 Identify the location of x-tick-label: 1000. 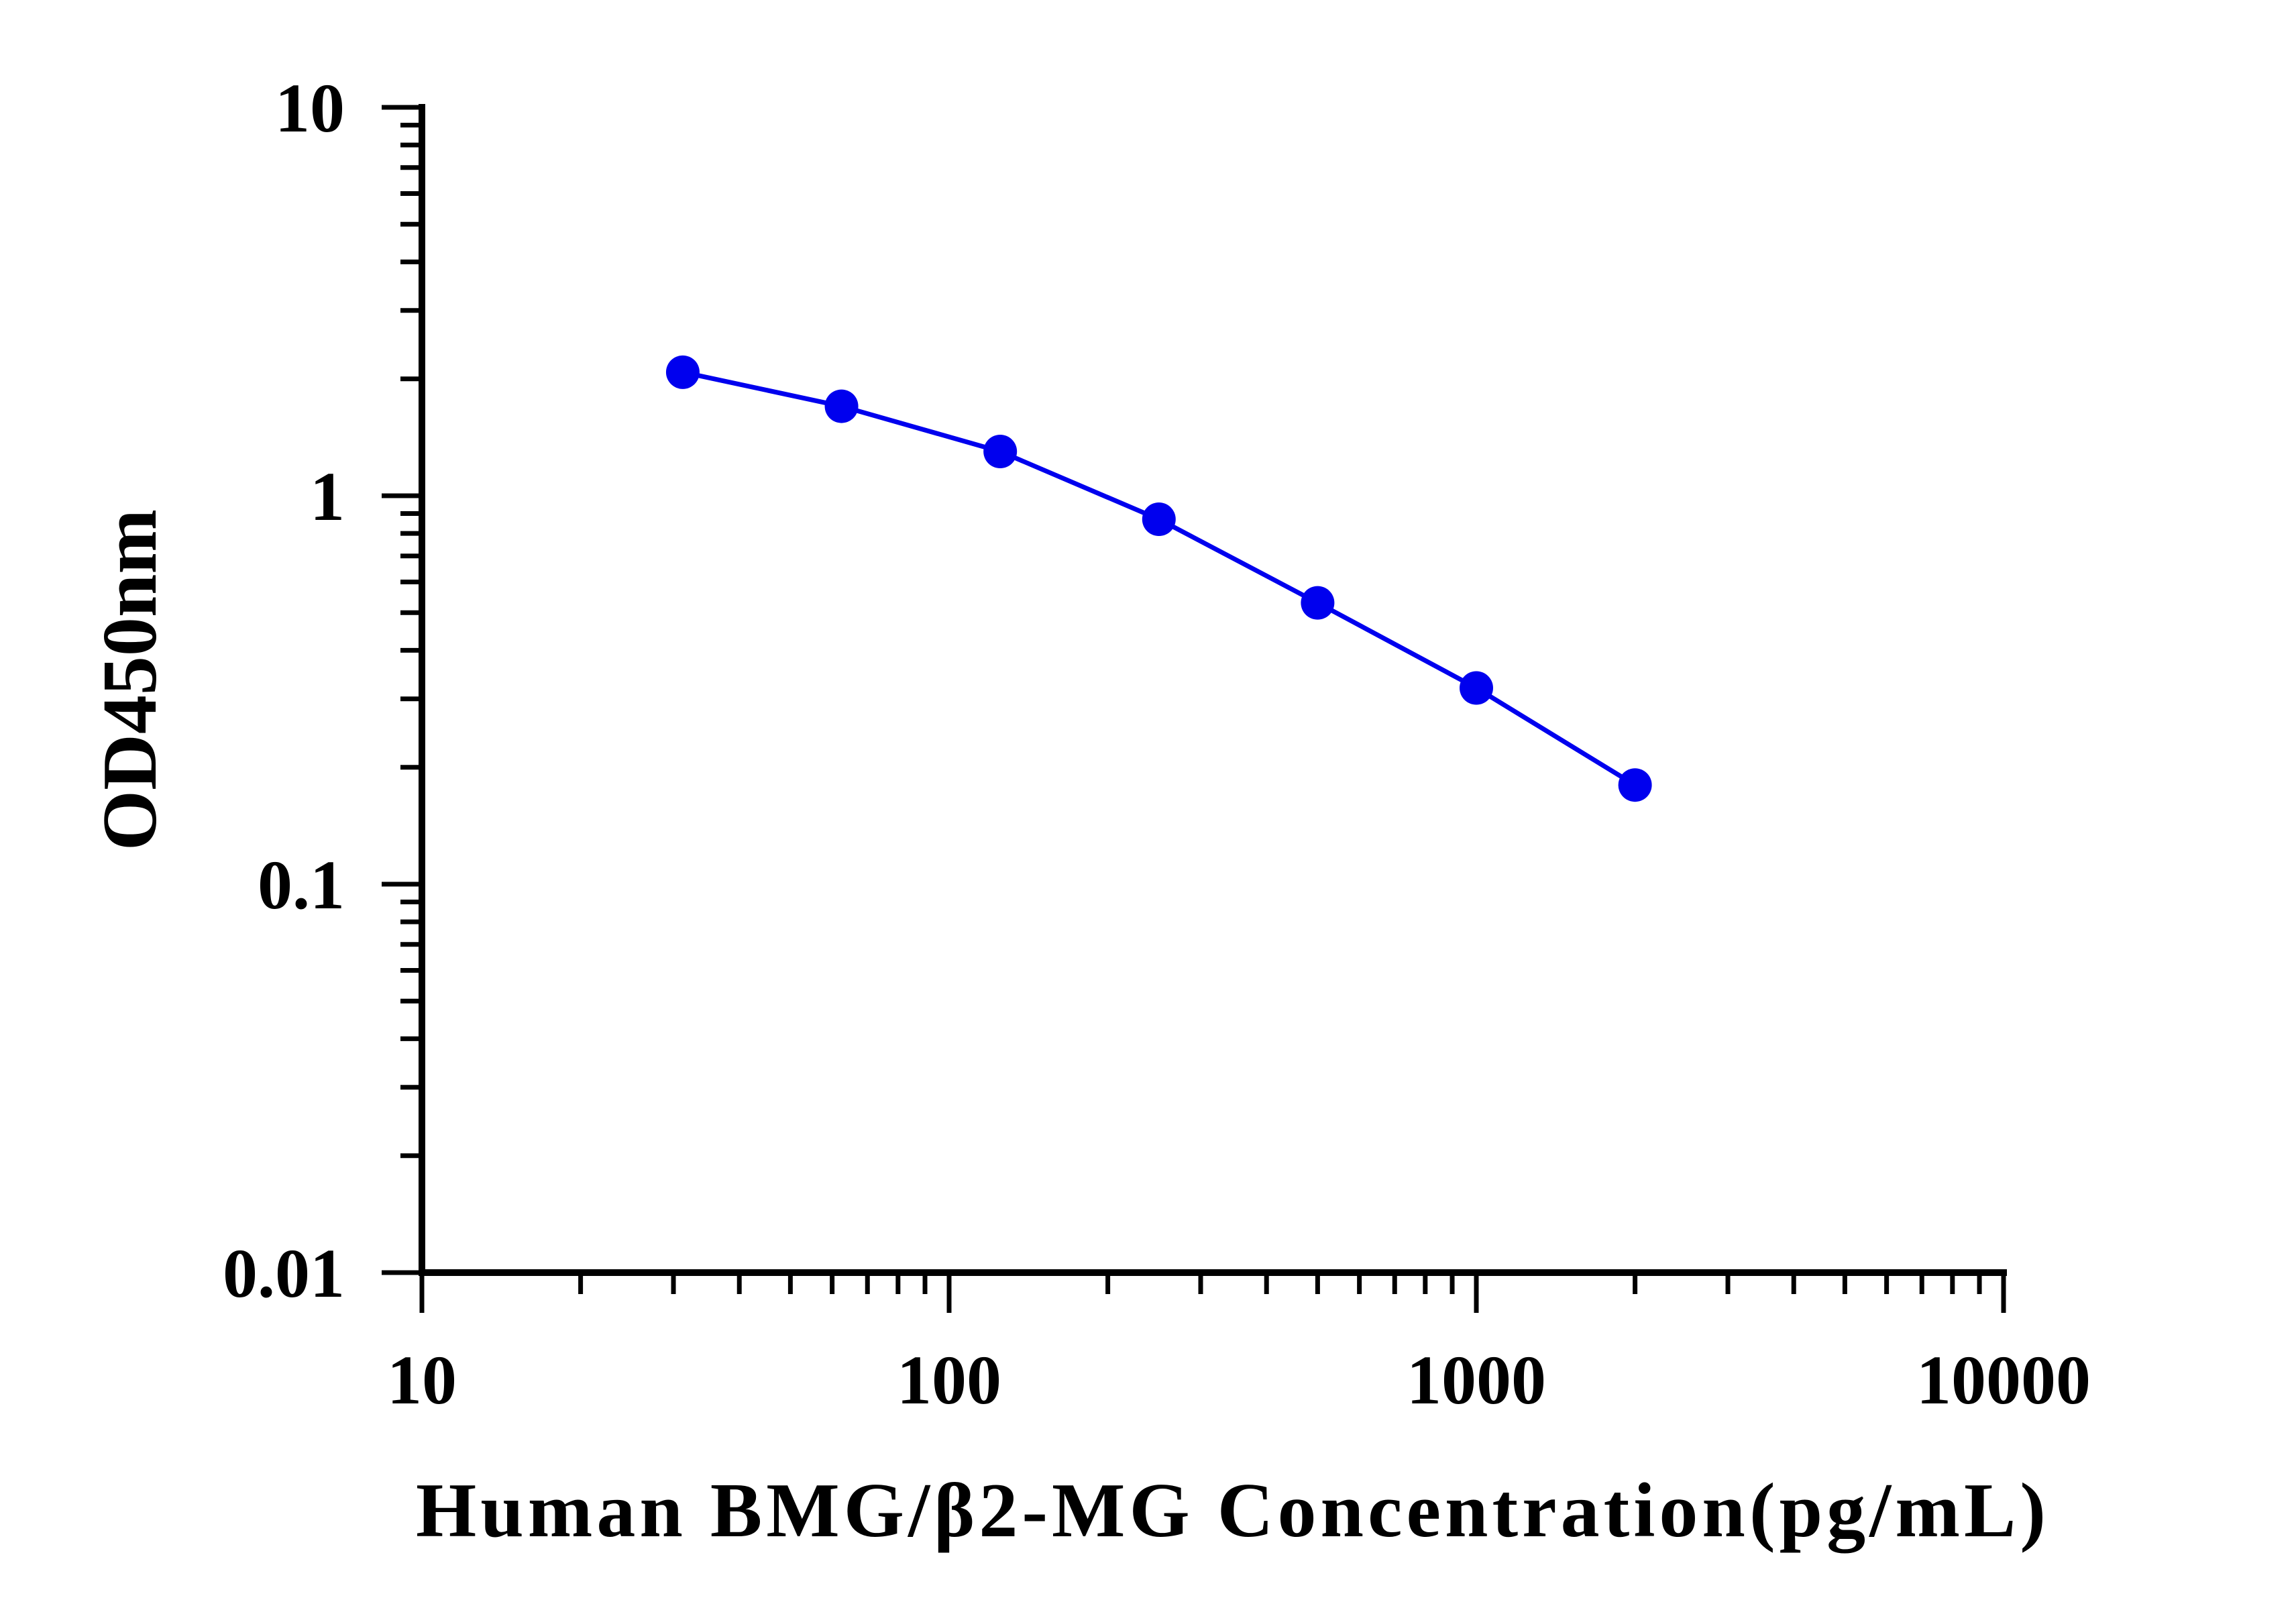
(1477, 1381).